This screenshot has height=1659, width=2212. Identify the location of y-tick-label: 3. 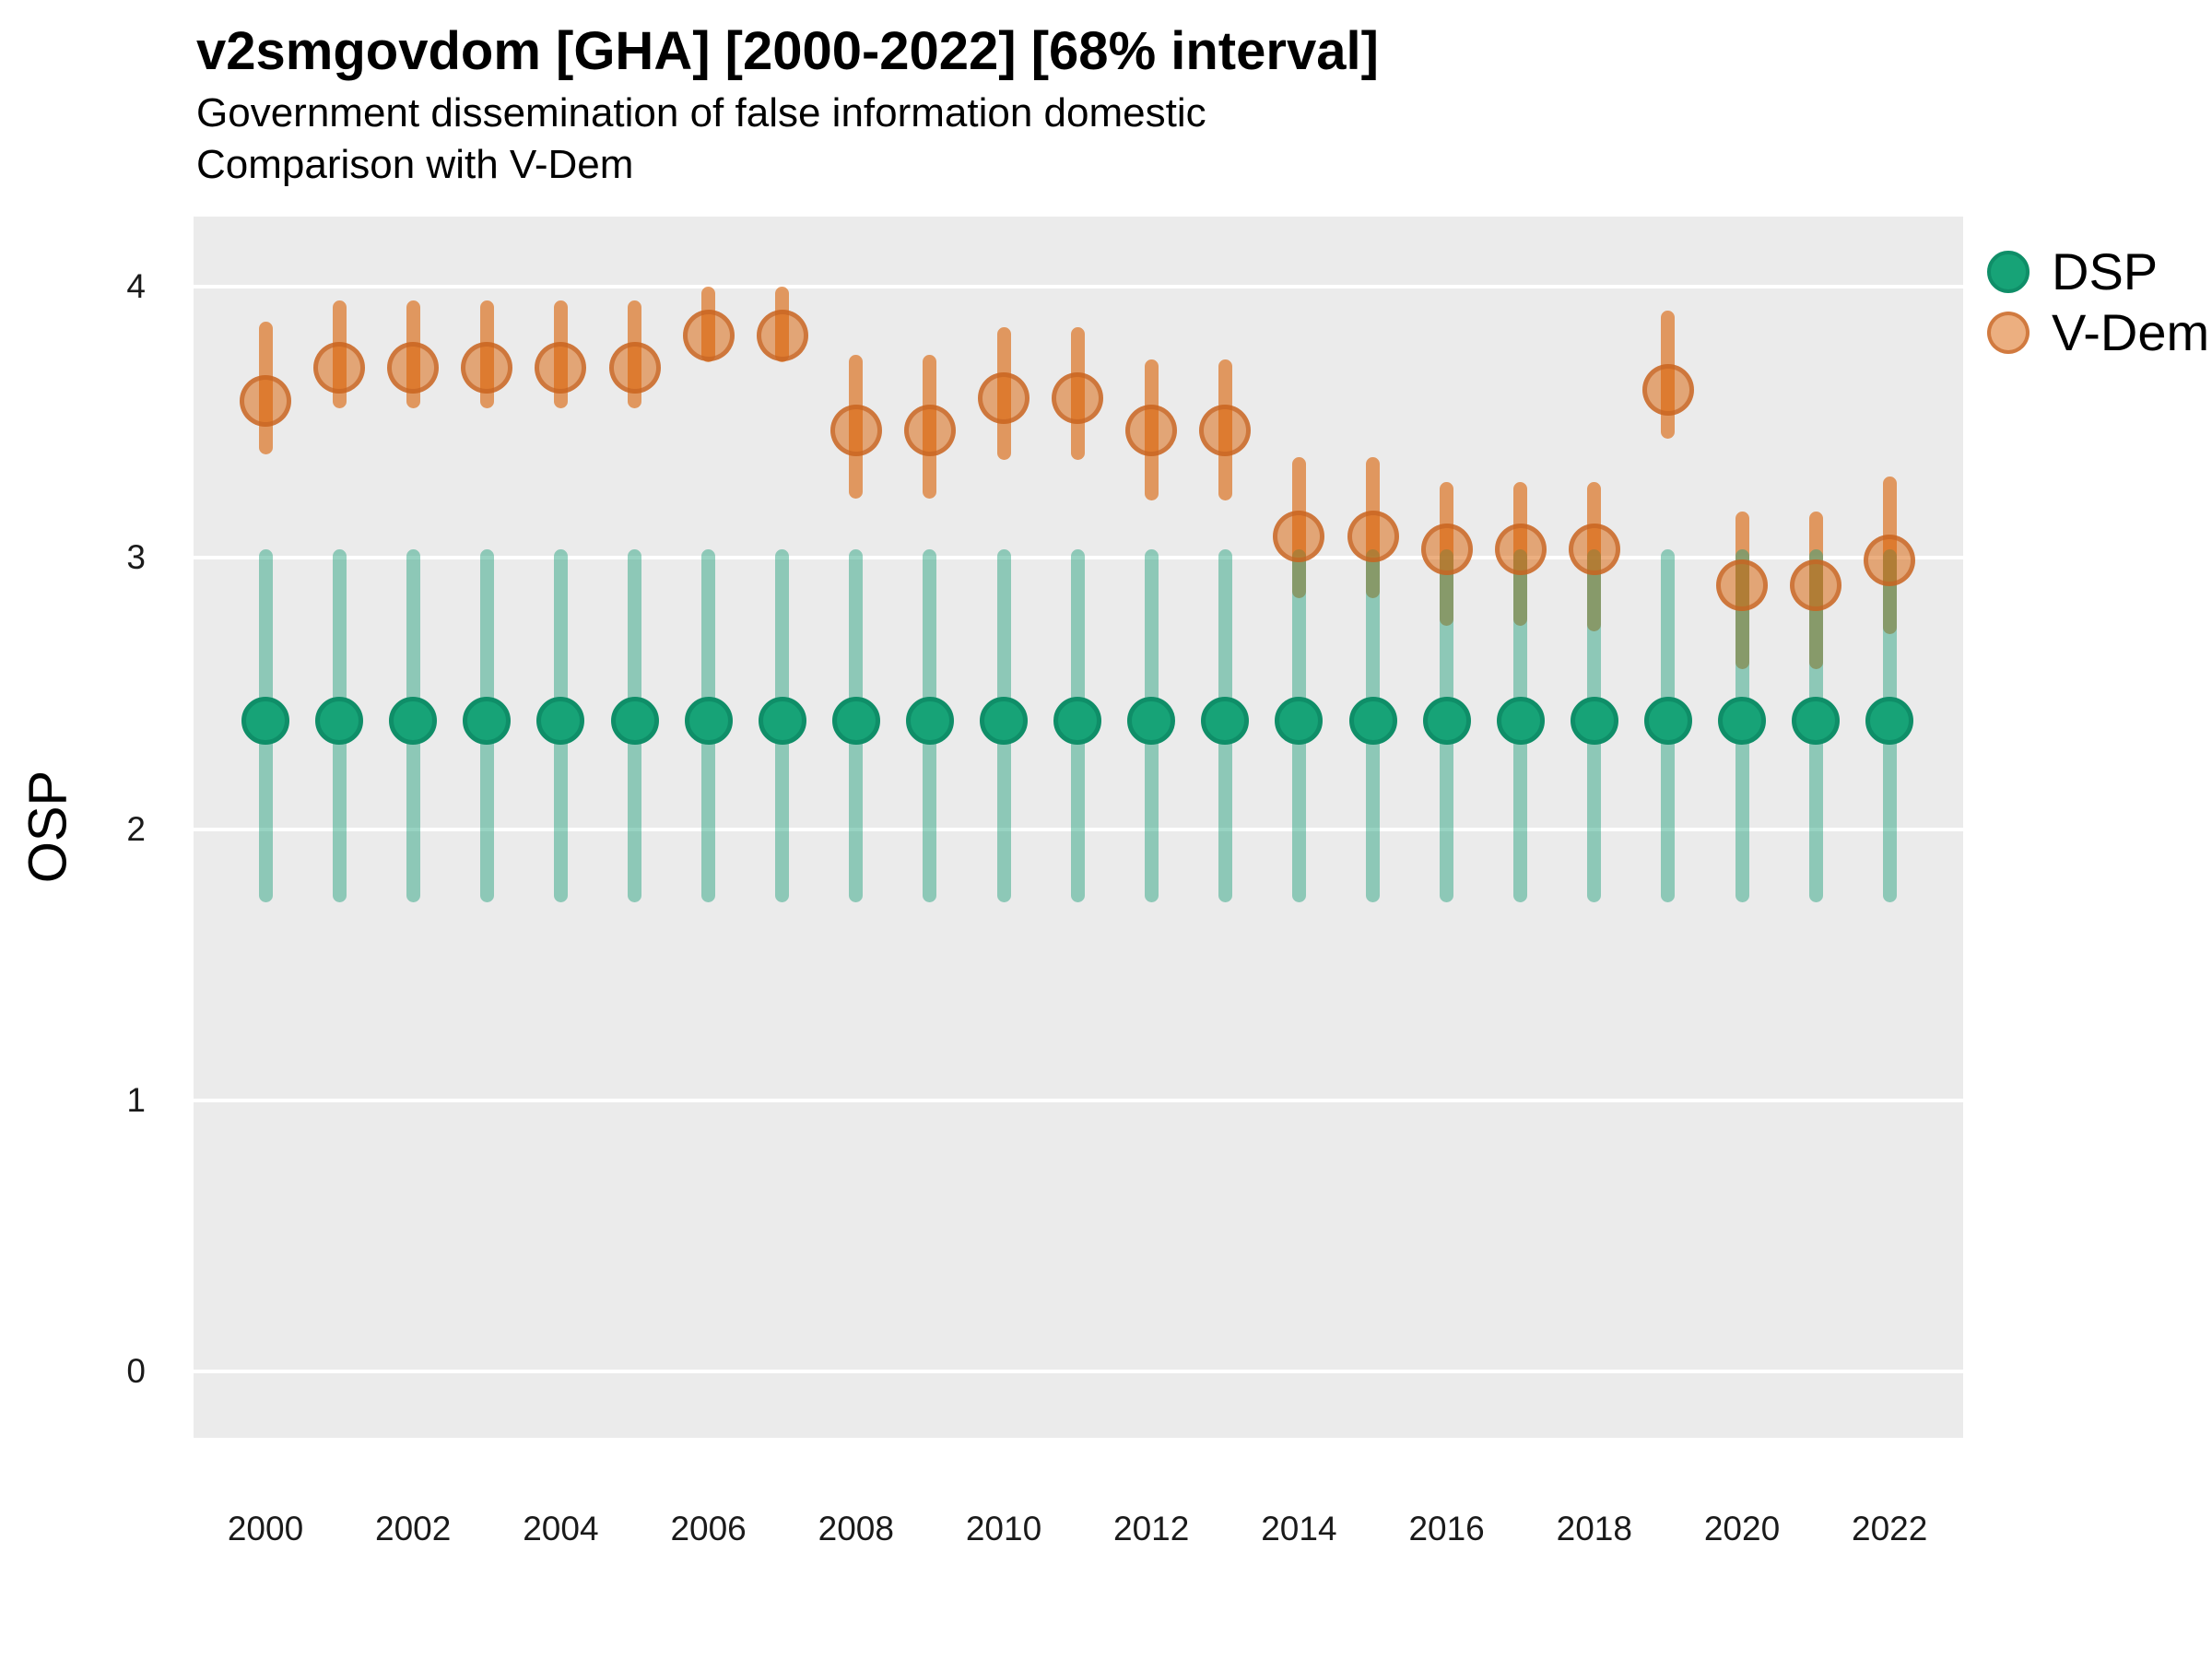
(136, 557).